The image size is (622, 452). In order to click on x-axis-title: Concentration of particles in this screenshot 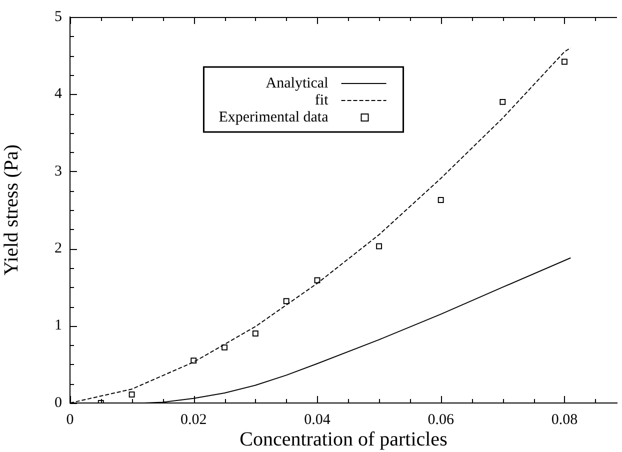, I will do `click(344, 439)`.